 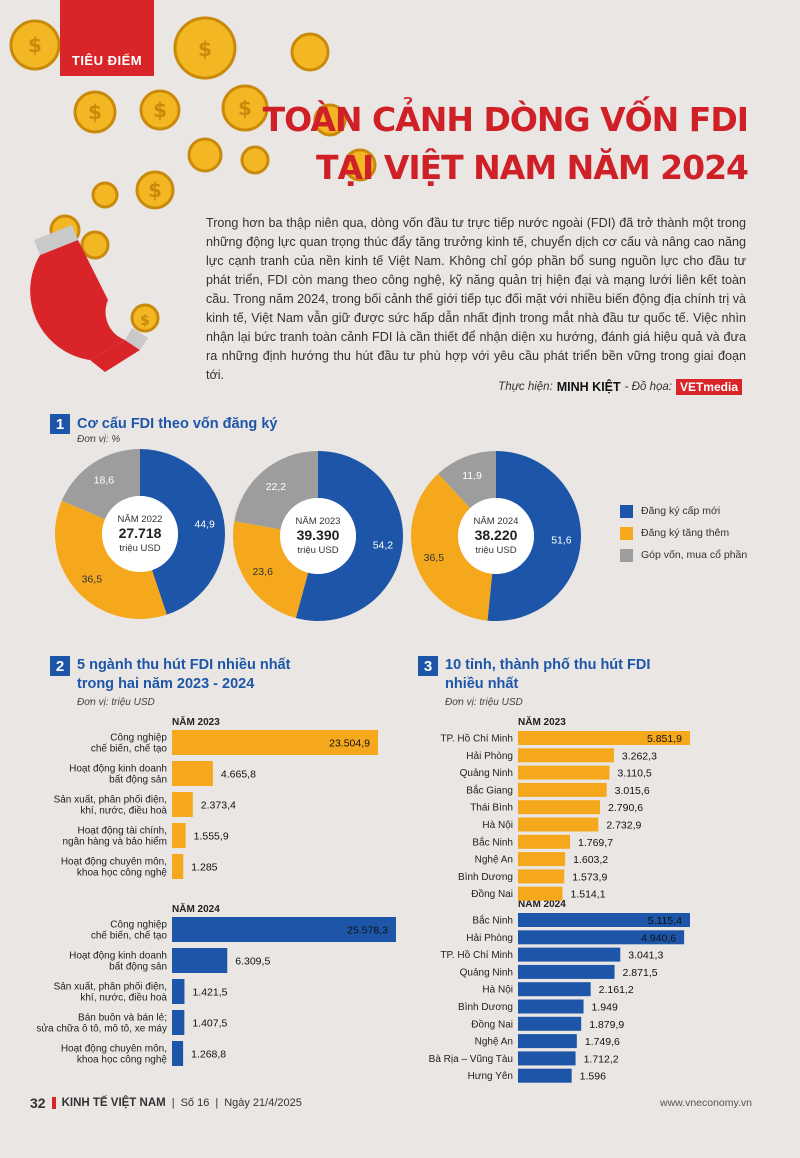 What do you see at coordinates (606, 1025) in the screenshot?
I see `bar-value-label: 1.879,9` at bounding box center [606, 1025].